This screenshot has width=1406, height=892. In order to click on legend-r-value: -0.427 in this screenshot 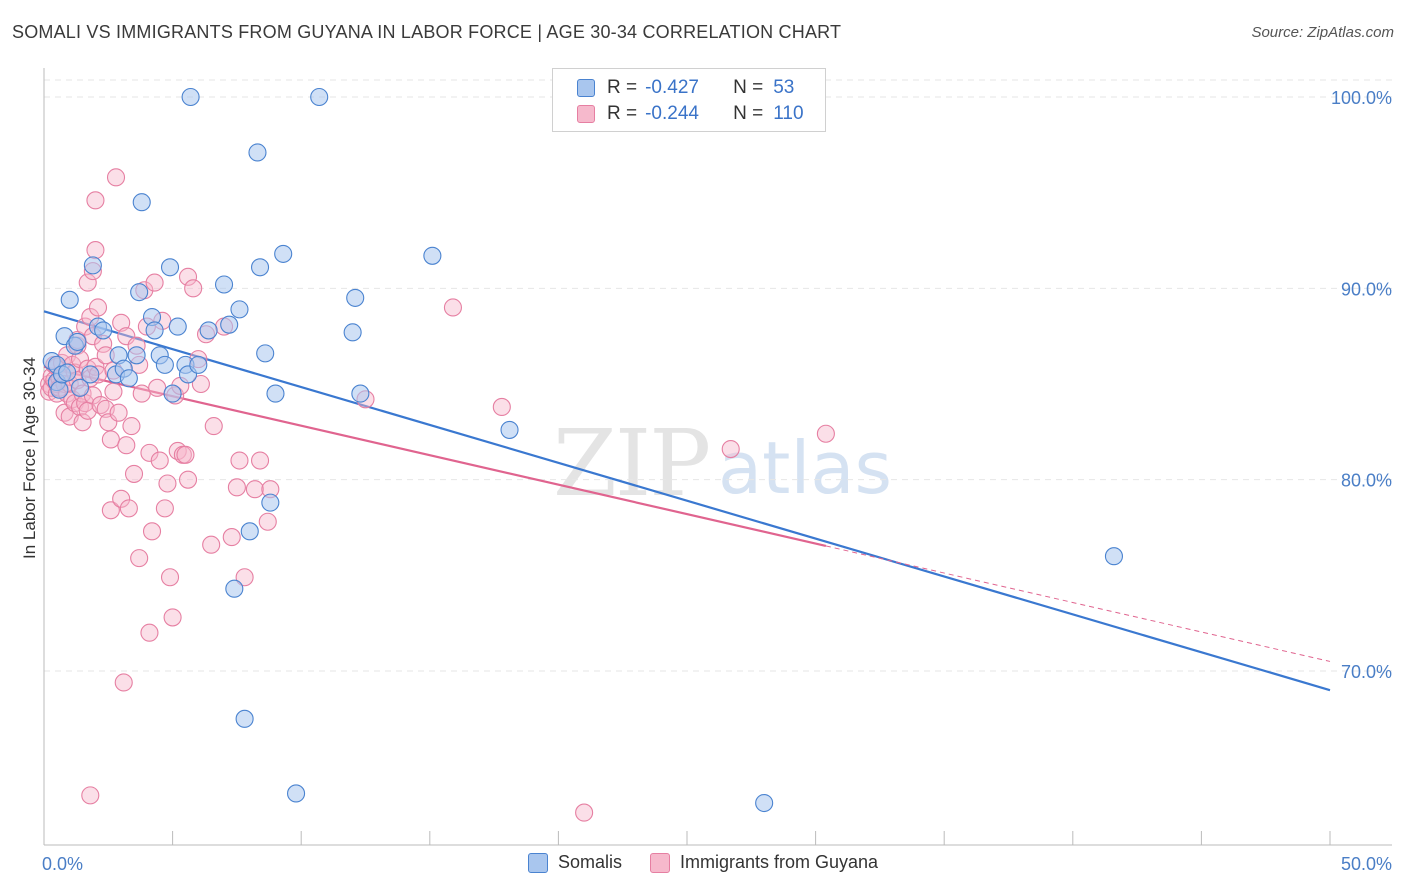, I will do `click(672, 87)`.